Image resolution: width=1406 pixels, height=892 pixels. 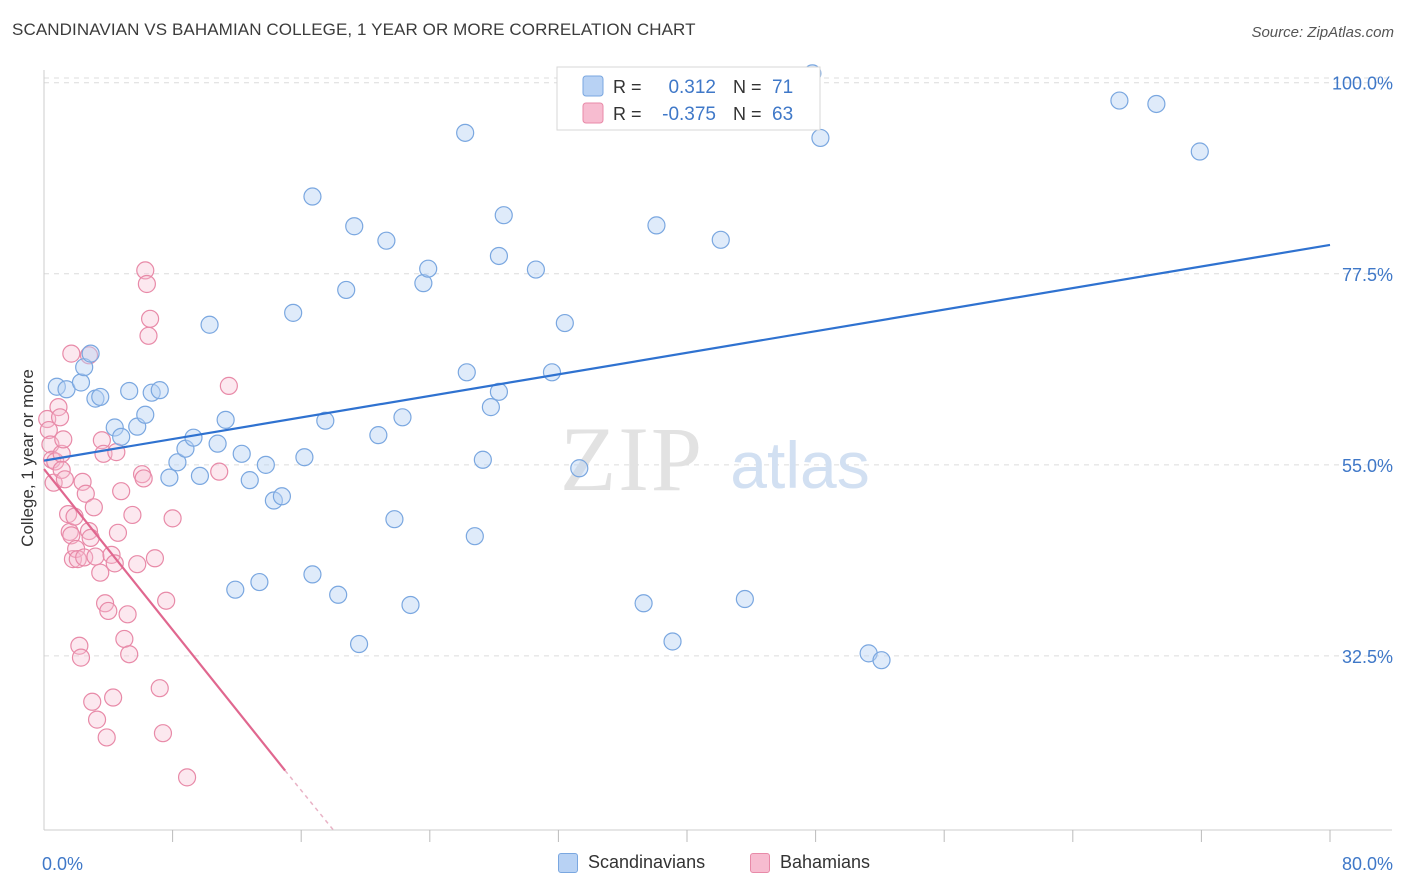 I want to click on legend-r-value-blue: 0.312, so click(x=692, y=87).